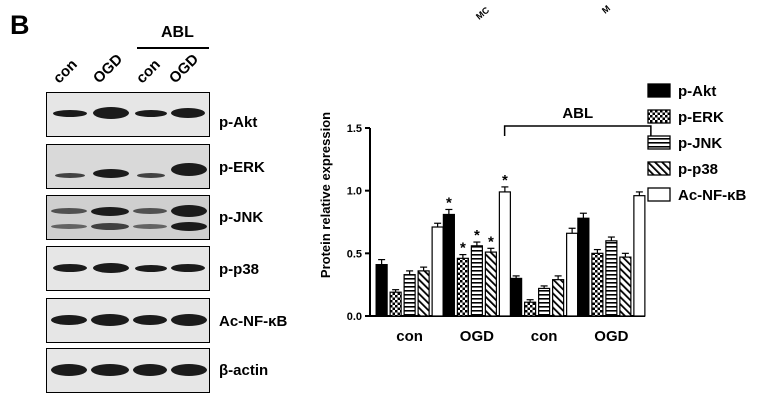 This screenshot has width=766, height=407. What do you see at coordinates (20, 25) in the screenshot?
I see `panel-letter: B` at bounding box center [20, 25].